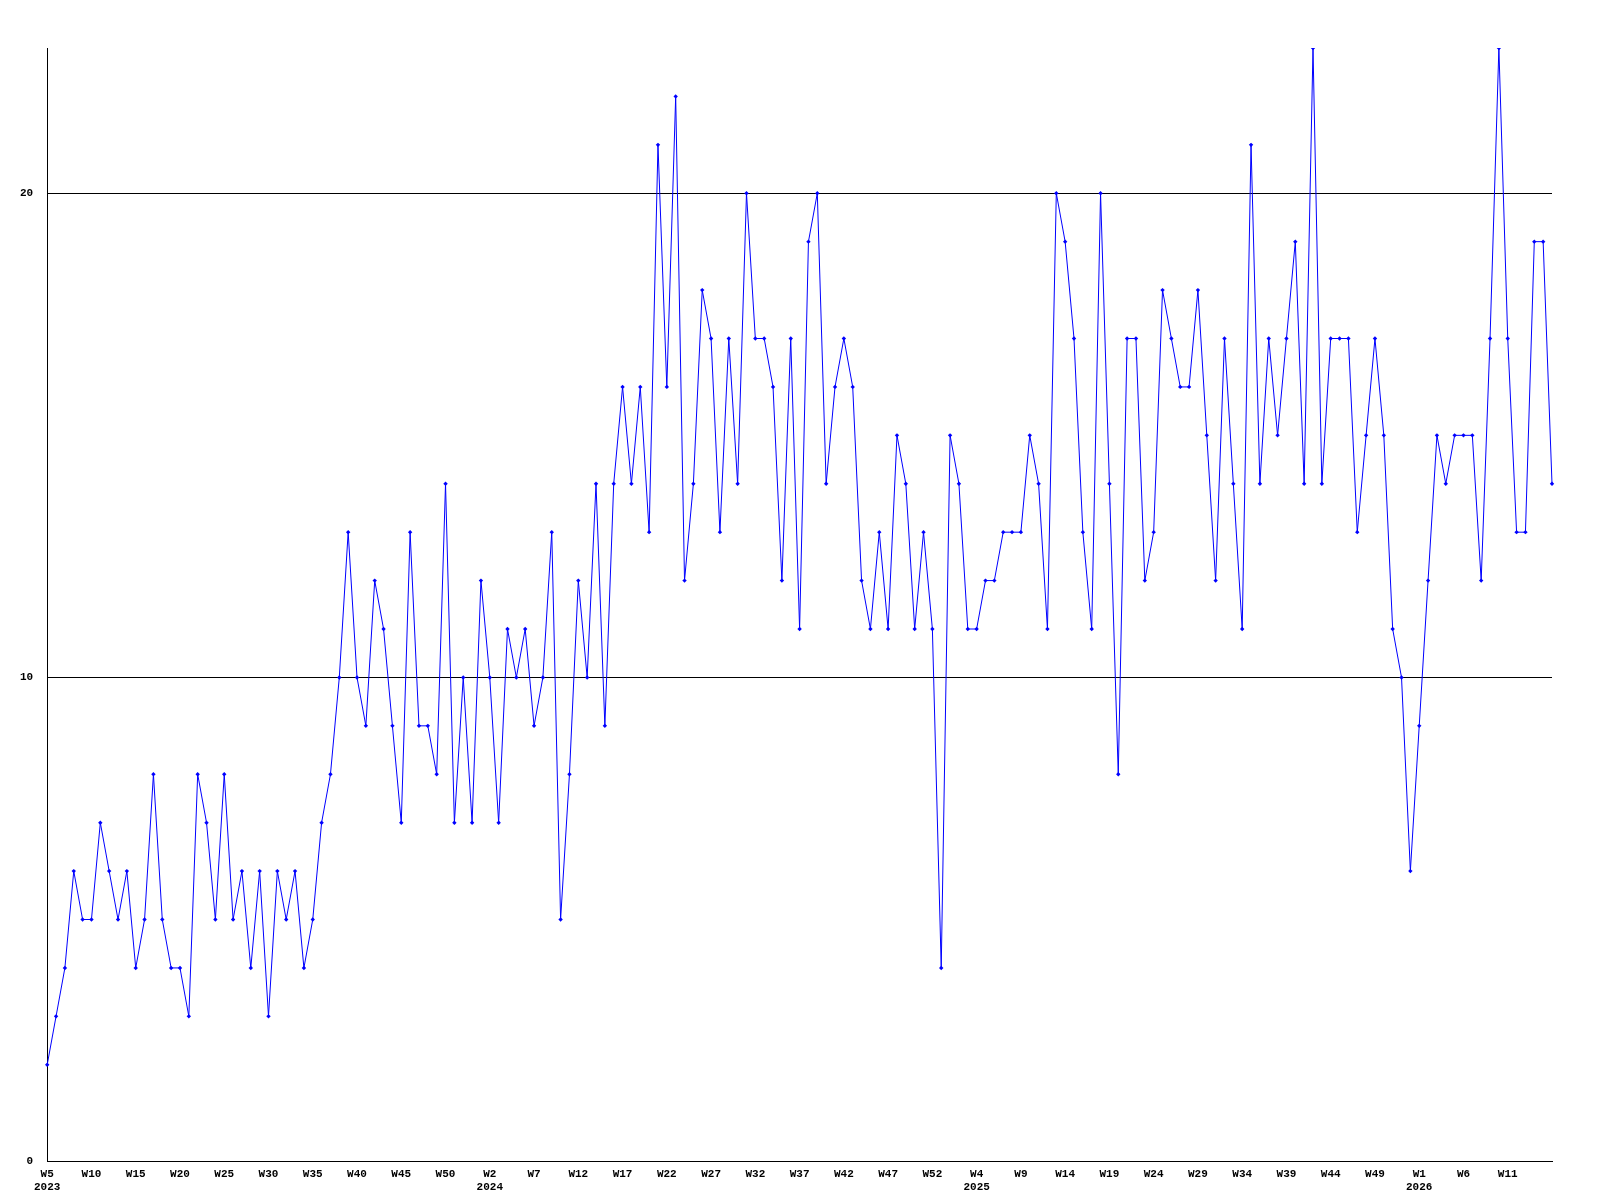  What do you see at coordinates (711, 1173) in the screenshot?
I see `x-tick-label: W27` at bounding box center [711, 1173].